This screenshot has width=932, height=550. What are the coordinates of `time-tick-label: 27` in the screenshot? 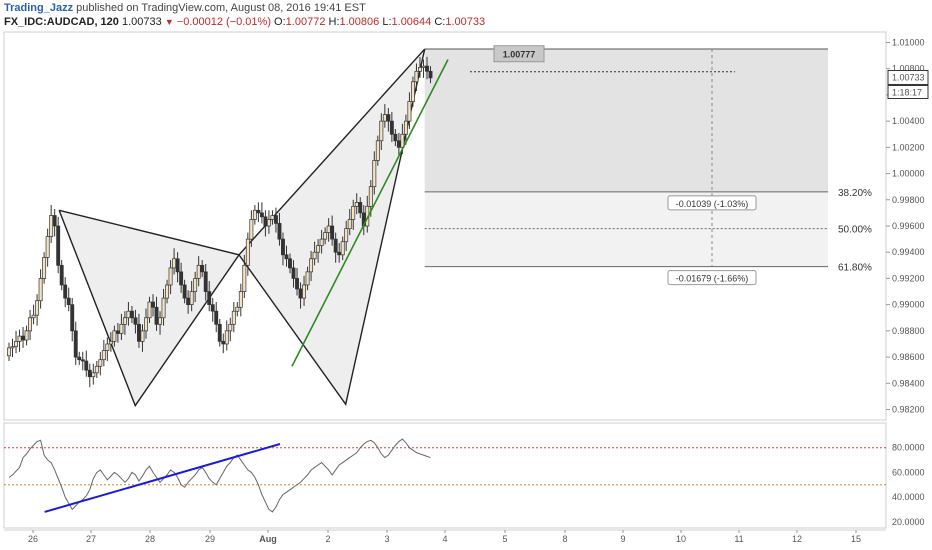 It's located at (91, 539).